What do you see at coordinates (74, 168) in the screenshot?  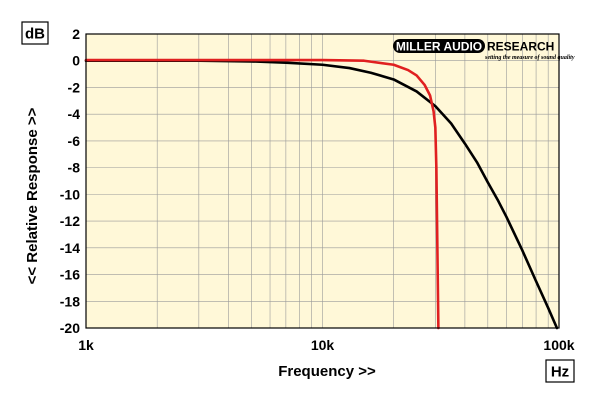 I see `y-tick-label: -8` at bounding box center [74, 168].